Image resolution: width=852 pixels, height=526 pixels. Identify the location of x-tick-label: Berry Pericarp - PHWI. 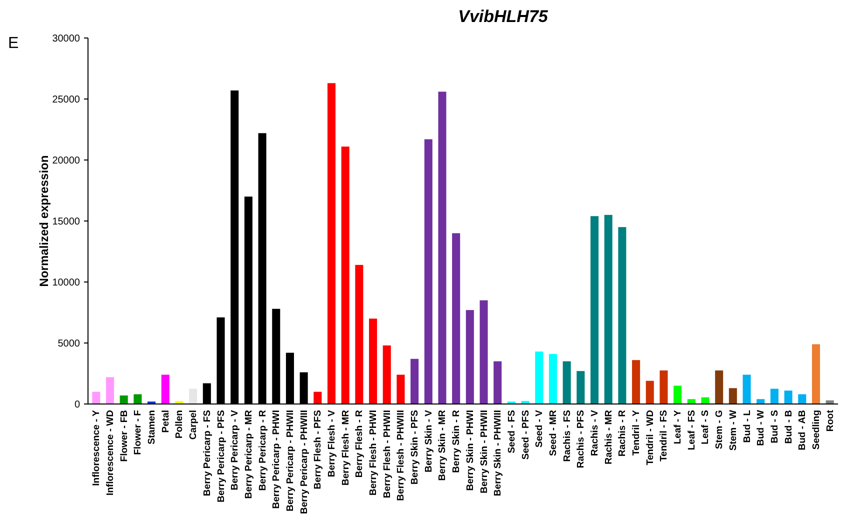
(276, 459).